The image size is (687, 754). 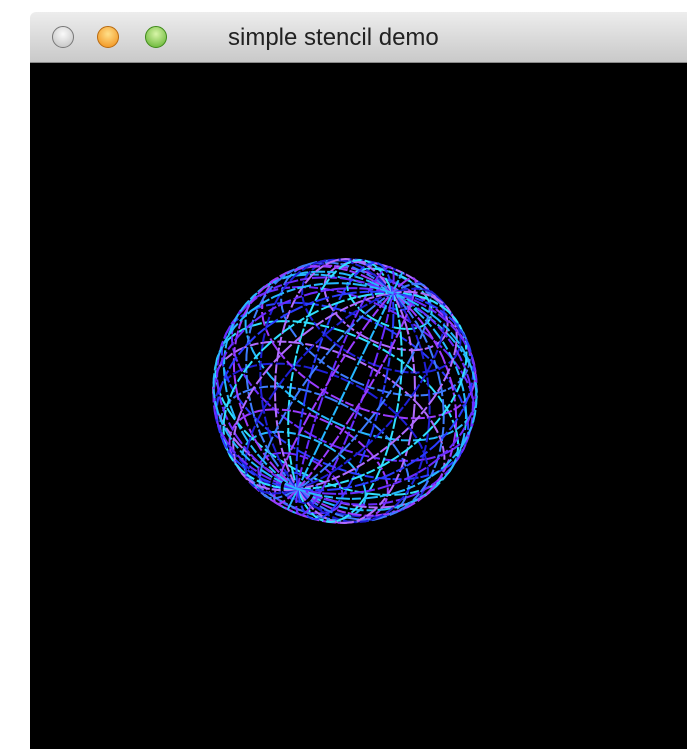 I want to click on title-bar: simple stencil demo, so click(x=358, y=37).